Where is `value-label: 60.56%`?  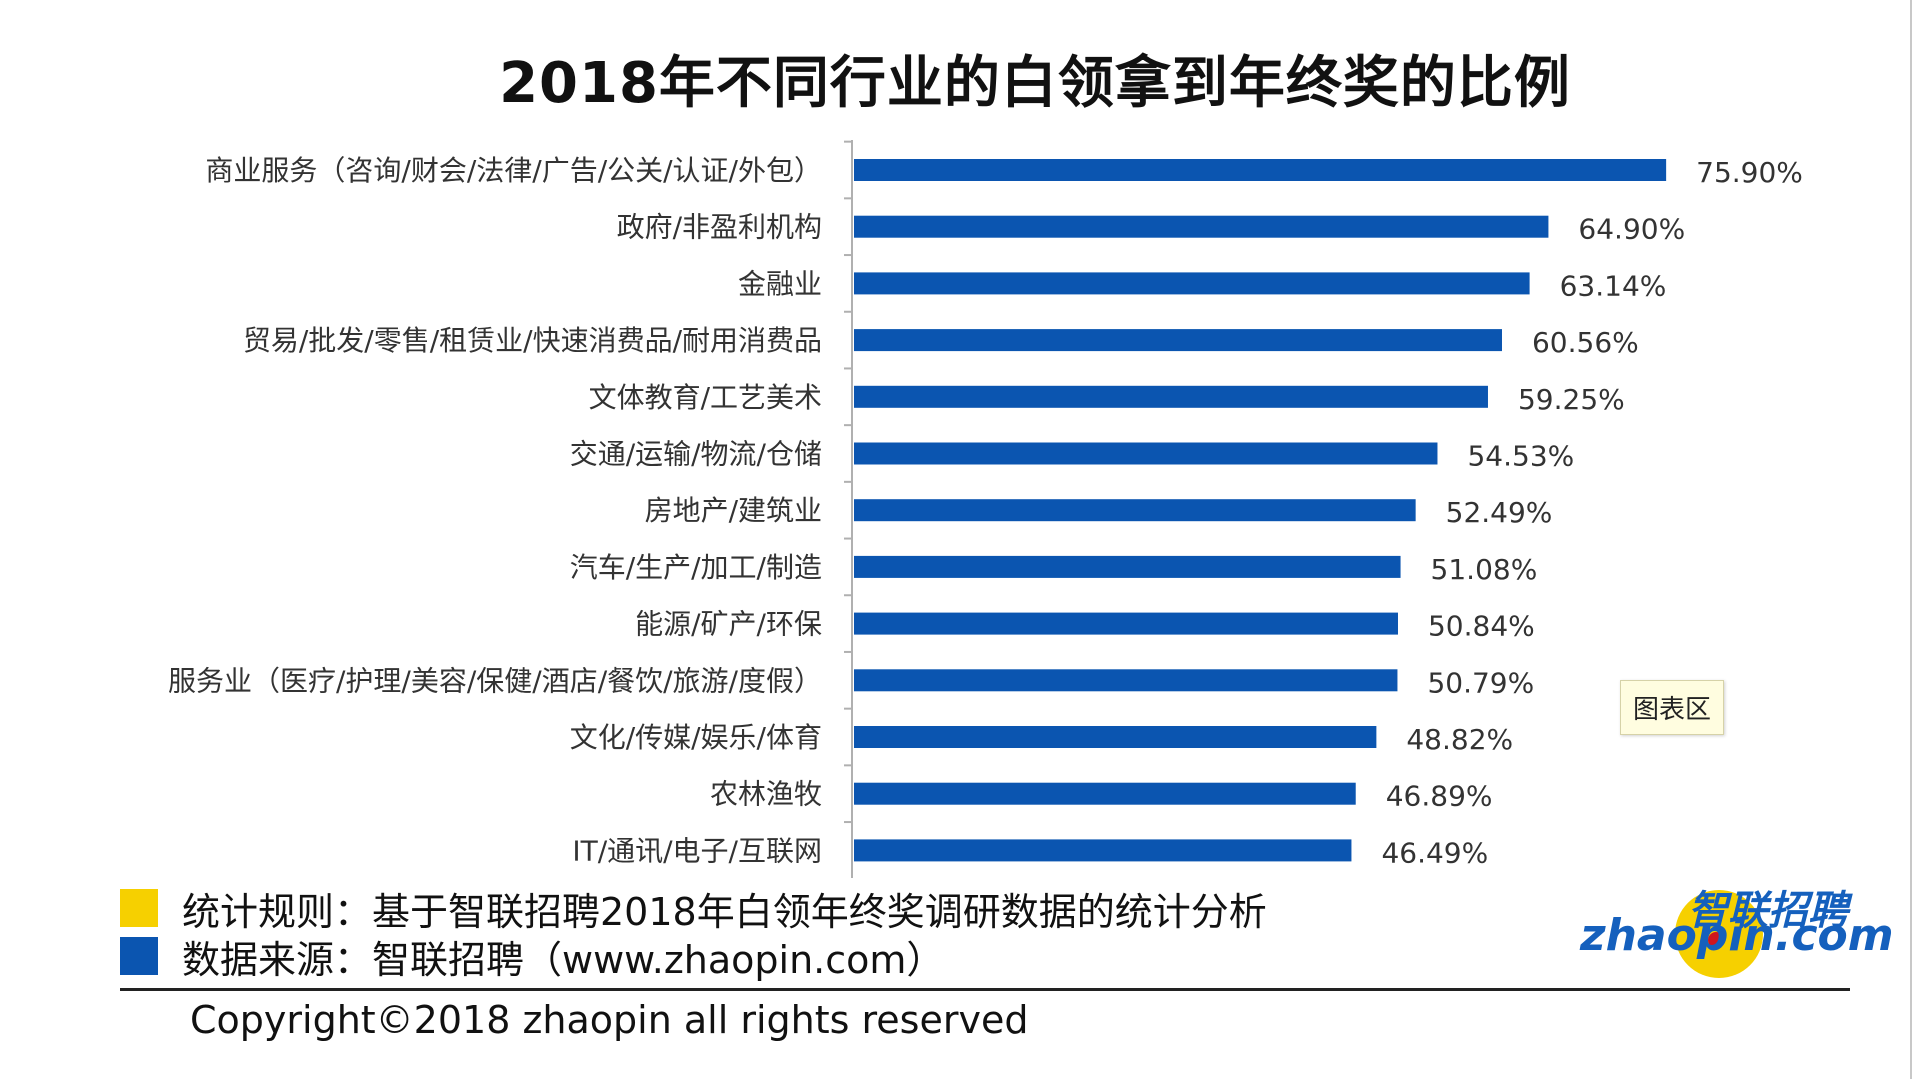 value-label: 60.56% is located at coordinates (1585, 342).